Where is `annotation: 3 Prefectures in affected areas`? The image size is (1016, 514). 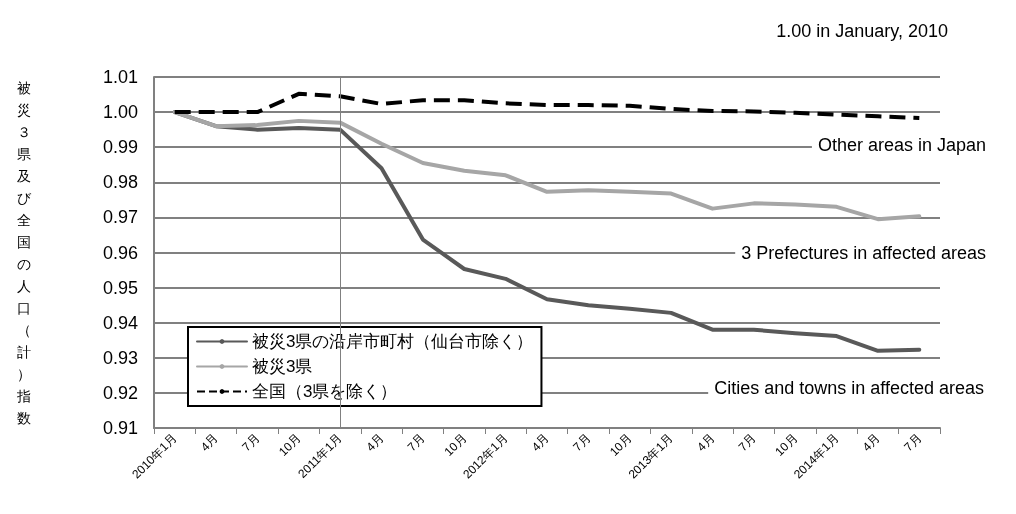 annotation: 3 Prefectures in affected areas is located at coordinates (863, 253).